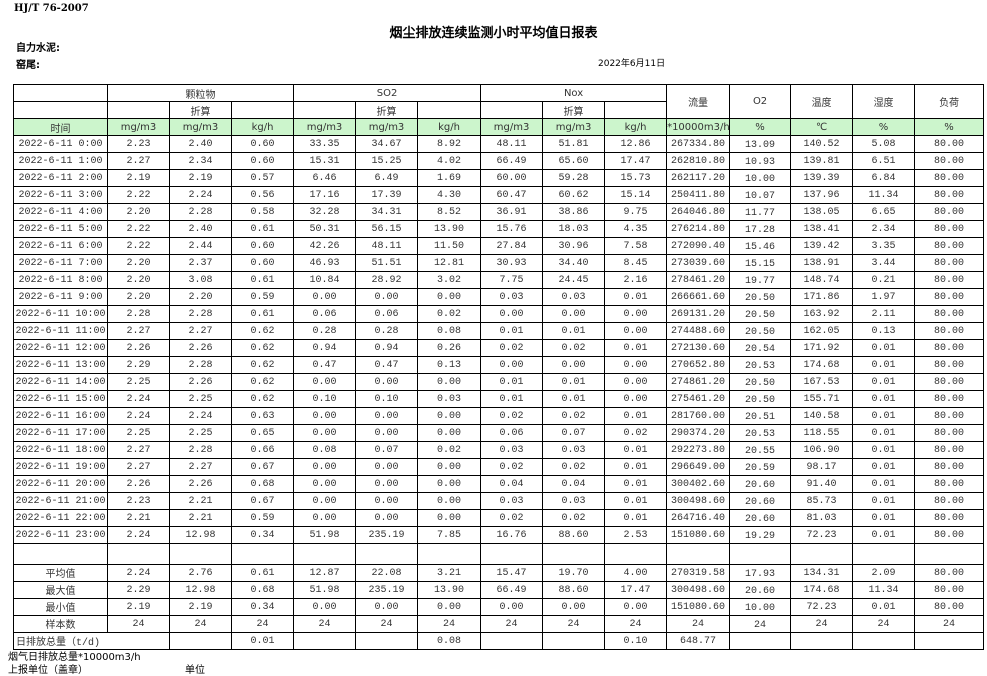  What do you see at coordinates (574, 93) in the screenshot?
I see `header-nox: Nox` at bounding box center [574, 93].